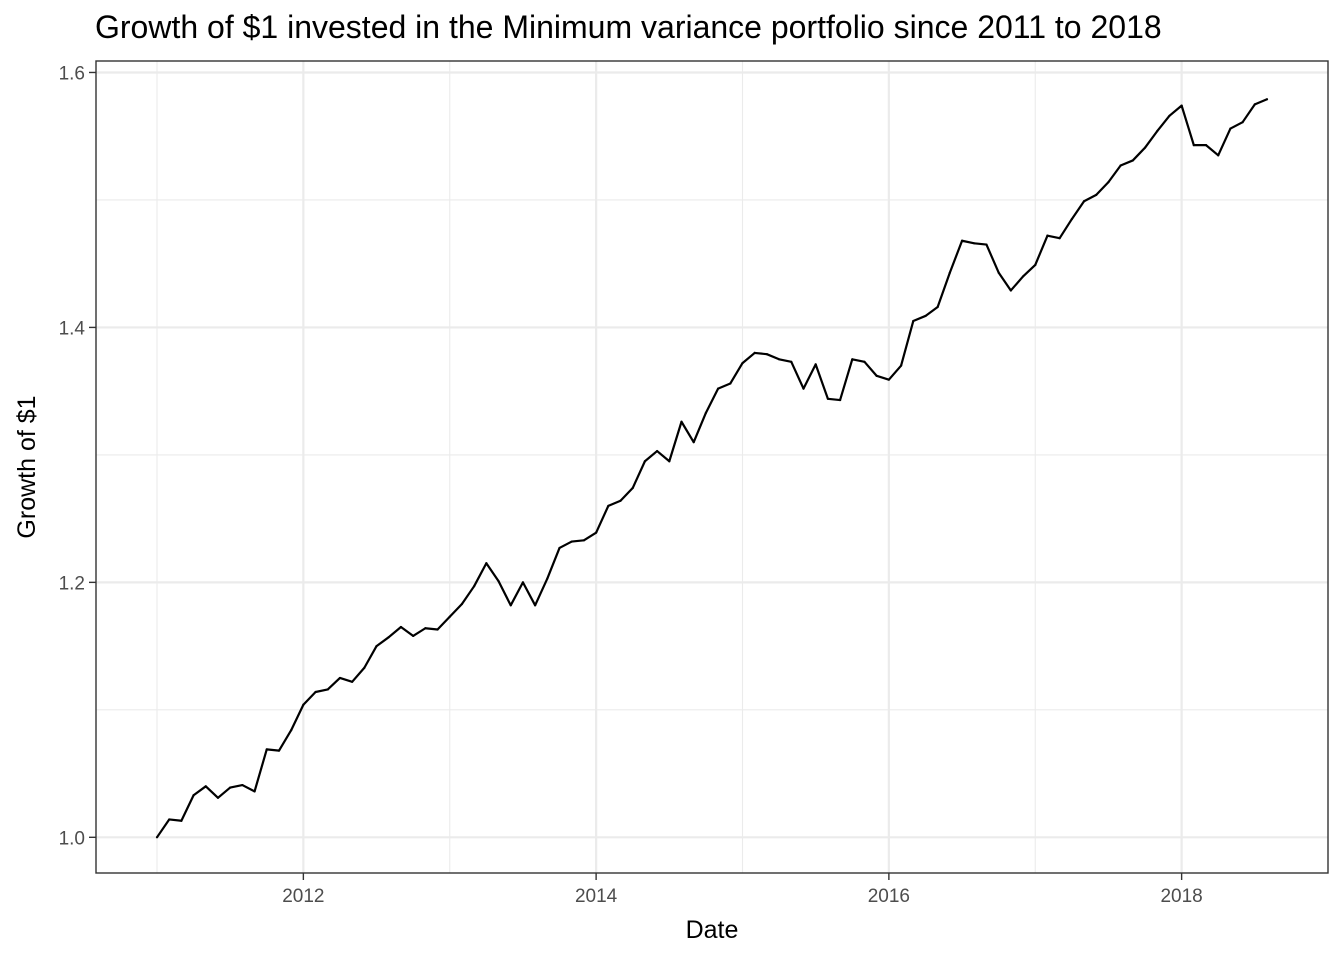 This screenshot has width=1344, height=960. Describe the element at coordinates (742, 890) in the screenshot. I see `x-axis: 2012 2014 2016 2018` at that location.